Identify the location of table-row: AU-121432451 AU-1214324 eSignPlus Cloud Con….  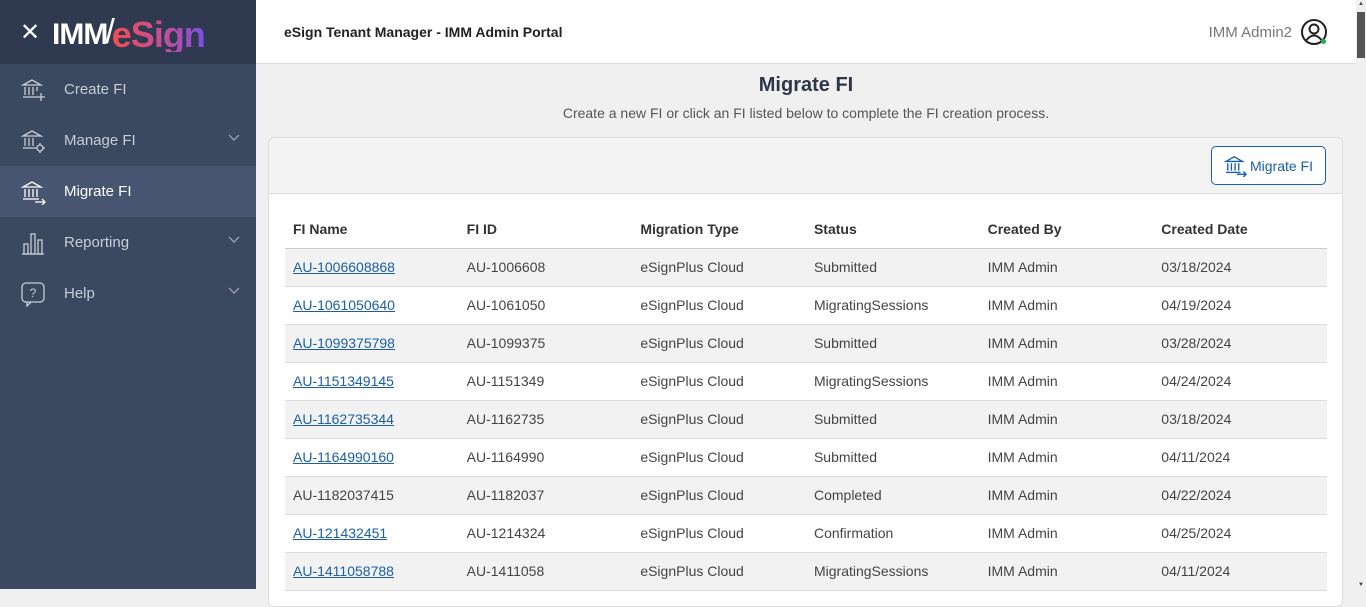
(806, 533).